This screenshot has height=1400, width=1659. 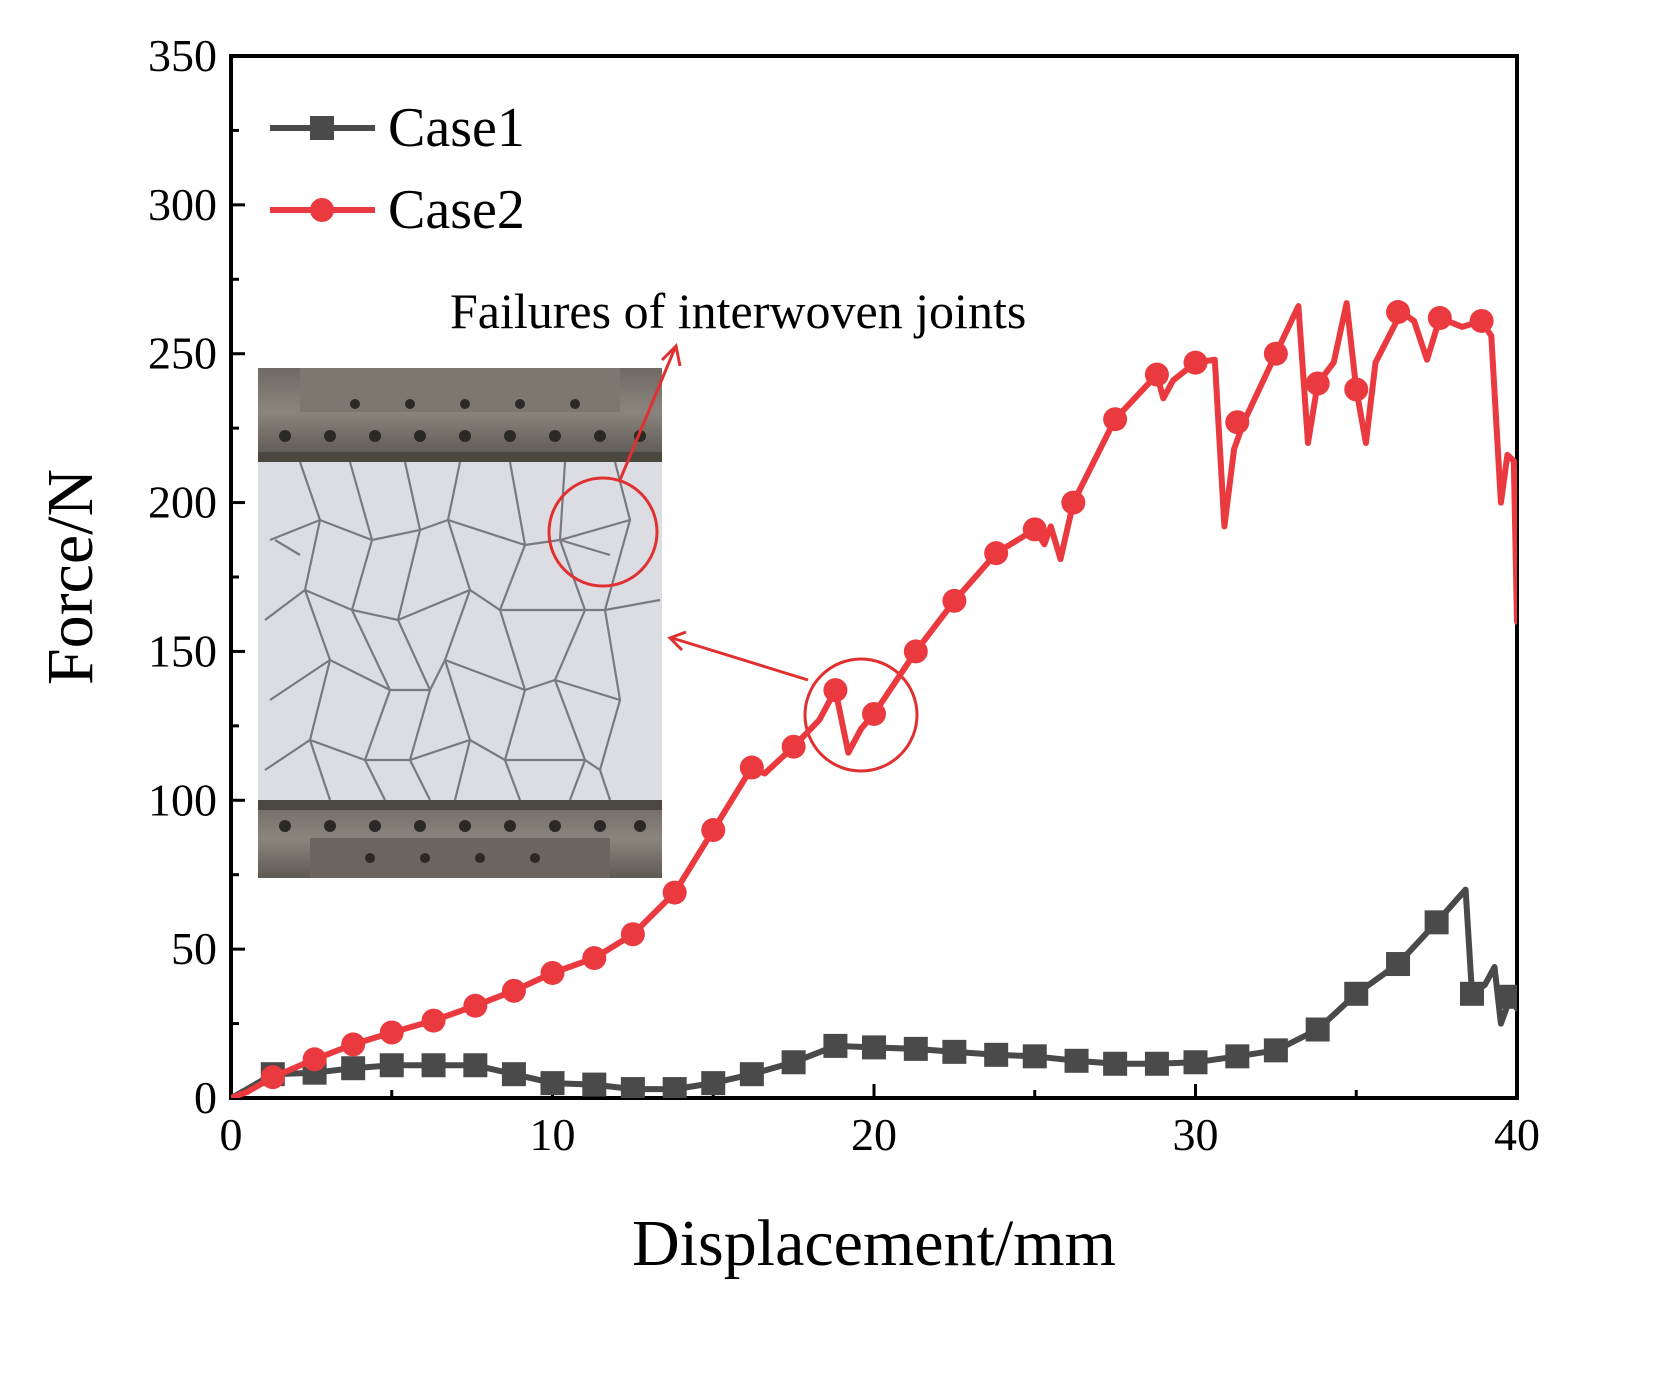 What do you see at coordinates (738, 528) in the screenshot?
I see `failure-annotation: Failures of interwoven joints` at bounding box center [738, 528].